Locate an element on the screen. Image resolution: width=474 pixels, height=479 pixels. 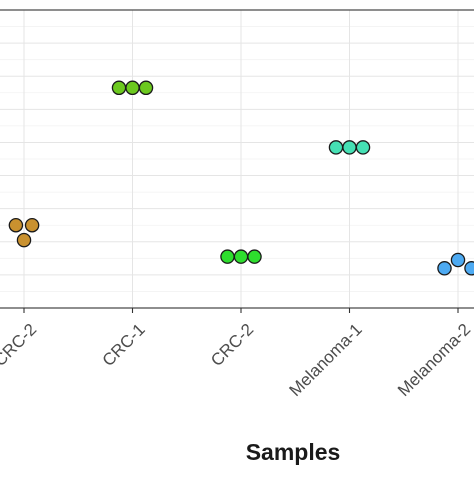
x-tick-label: Melanoma-1 is located at coordinates (326, 360).